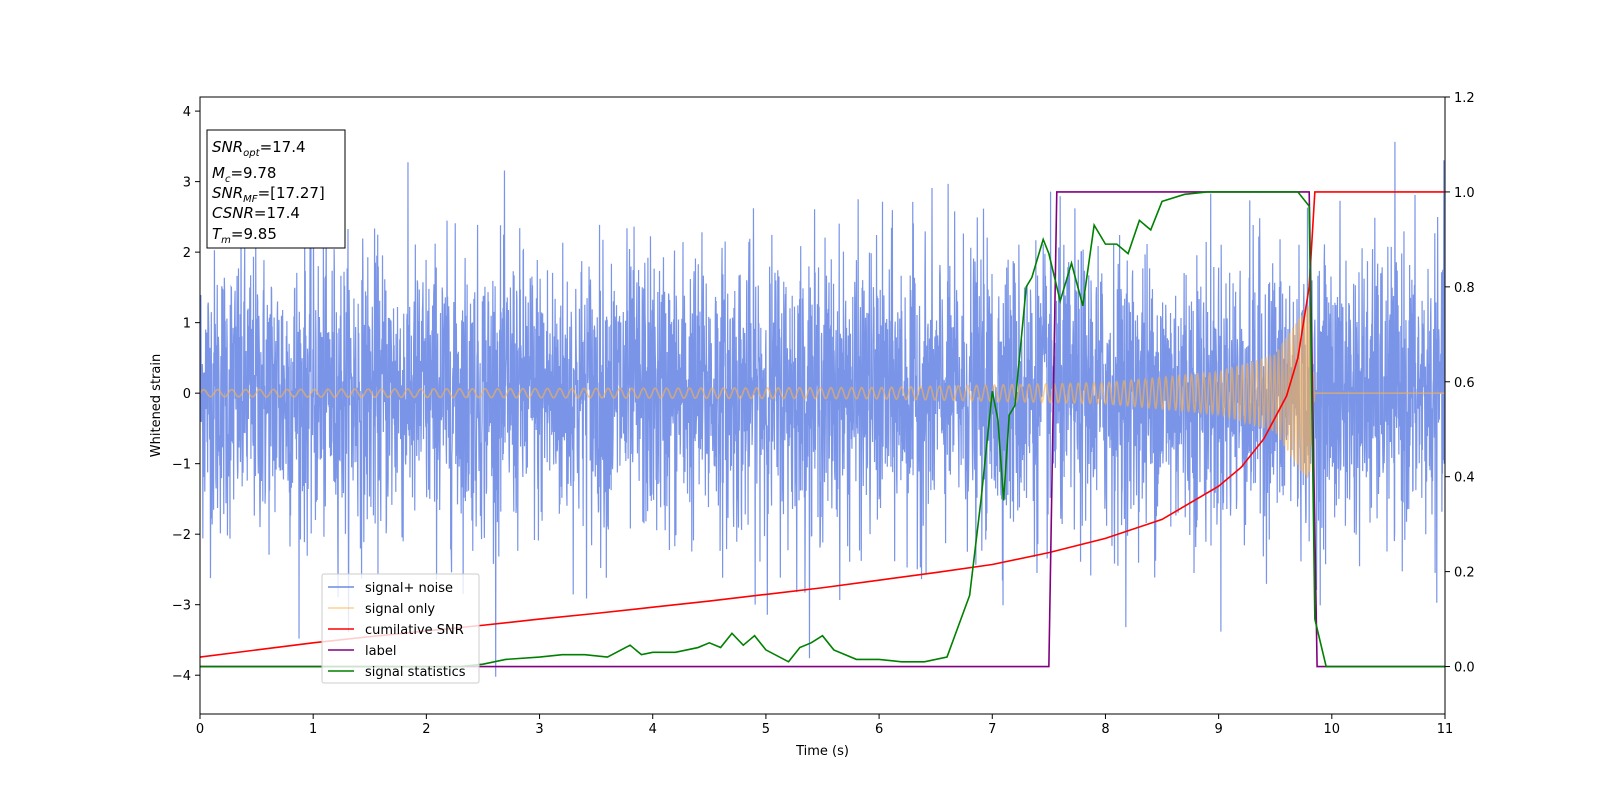 This screenshot has height=800, width=1600. What do you see at coordinates (400, 609) in the screenshot?
I see `legend-label-1: signal only` at bounding box center [400, 609].